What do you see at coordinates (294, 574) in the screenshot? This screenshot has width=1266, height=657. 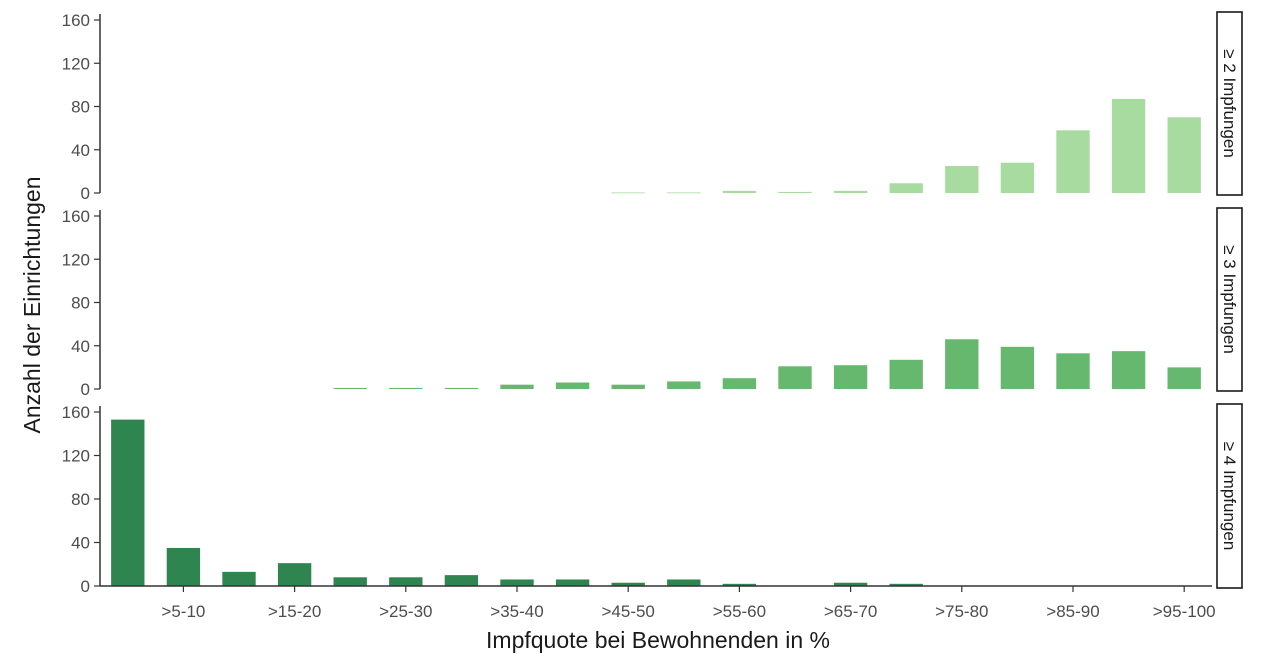 I see `bar->15-20` at bounding box center [294, 574].